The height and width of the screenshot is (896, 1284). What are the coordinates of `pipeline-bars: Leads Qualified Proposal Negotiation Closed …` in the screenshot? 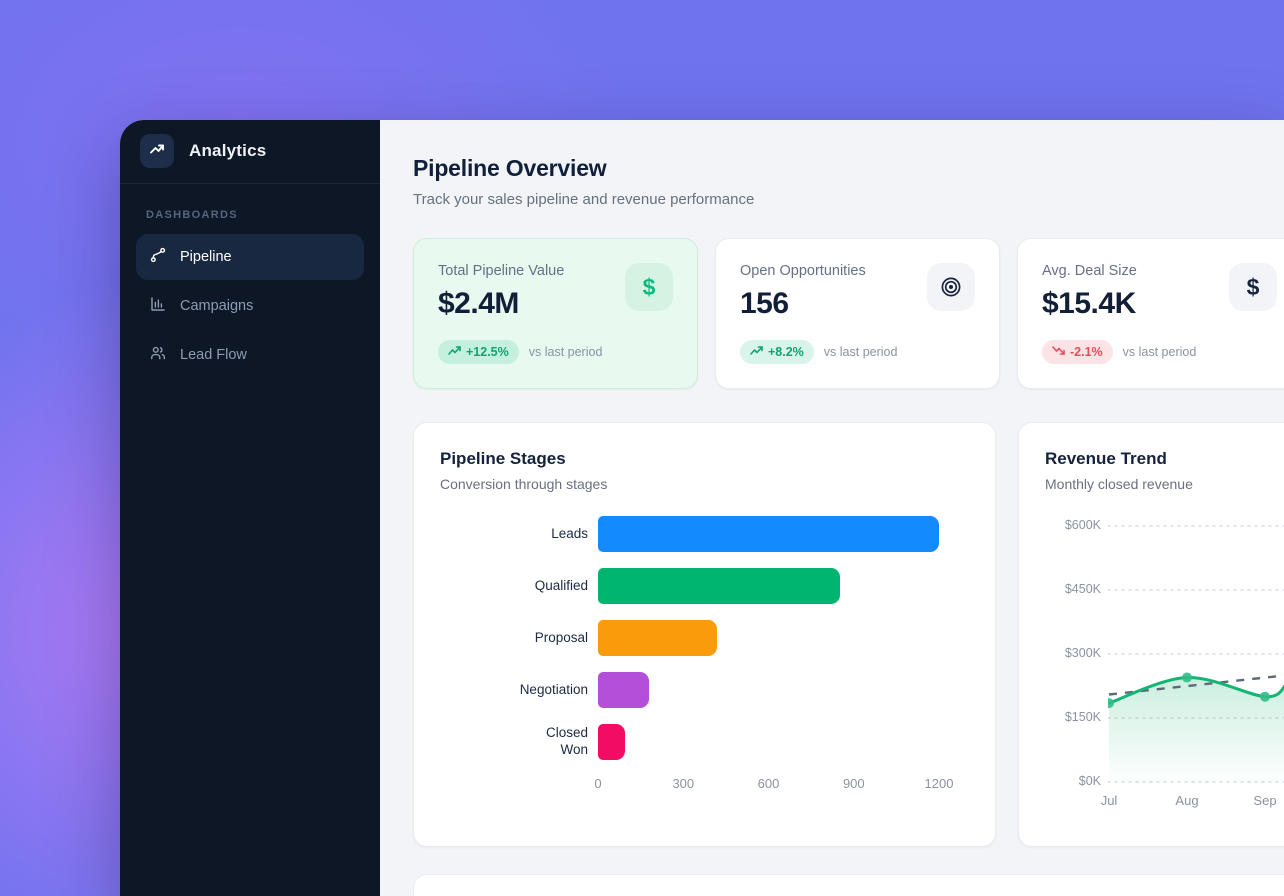 It's located at (704, 655).